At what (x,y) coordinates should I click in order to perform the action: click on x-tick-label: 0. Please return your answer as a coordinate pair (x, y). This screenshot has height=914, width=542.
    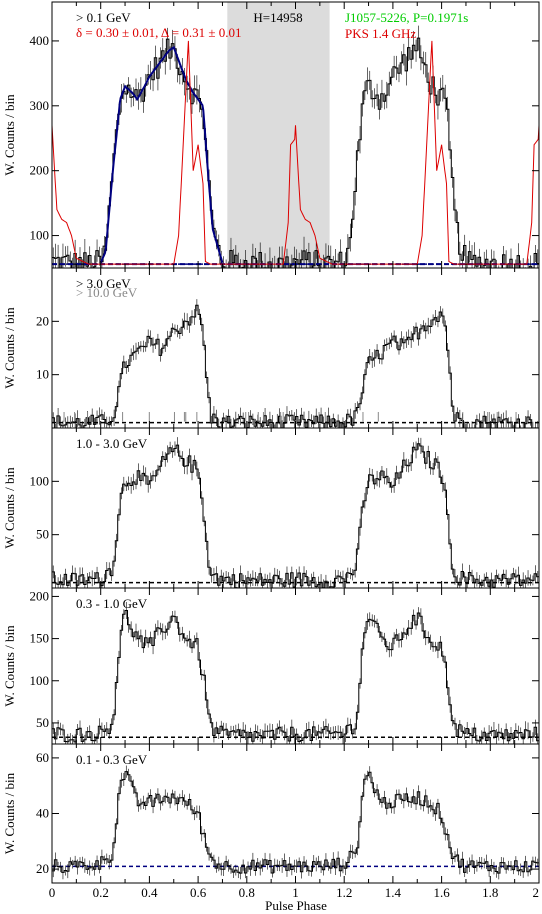
    Looking at the image, I should click on (52, 892).